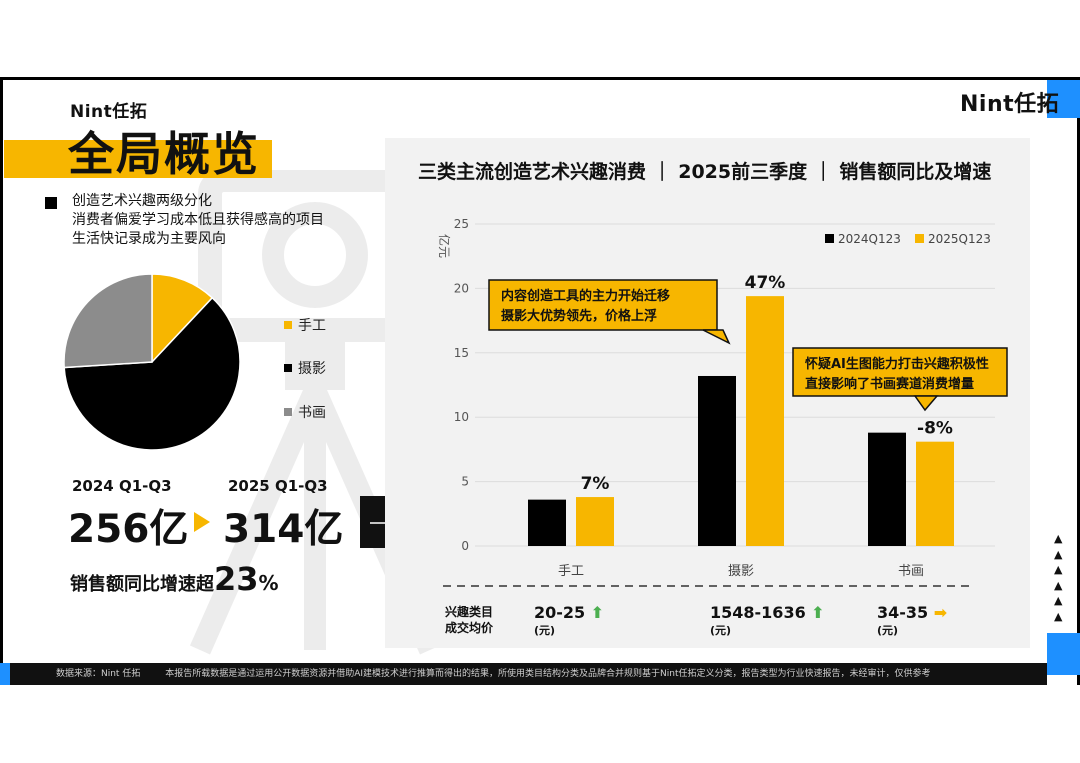 This screenshot has height=763, width=1080. I want to click on bar-2025Q123-书画, so click(935, 493).